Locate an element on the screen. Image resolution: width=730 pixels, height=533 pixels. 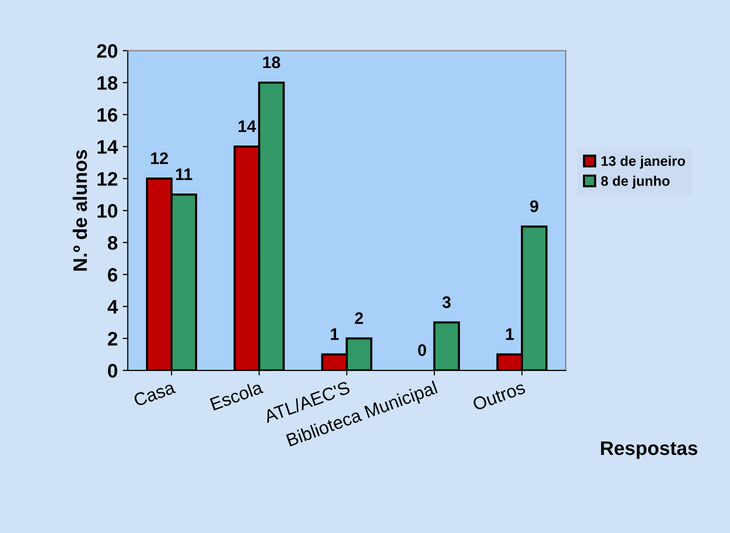
data-label: 2 is located at coordinates (358, 318).